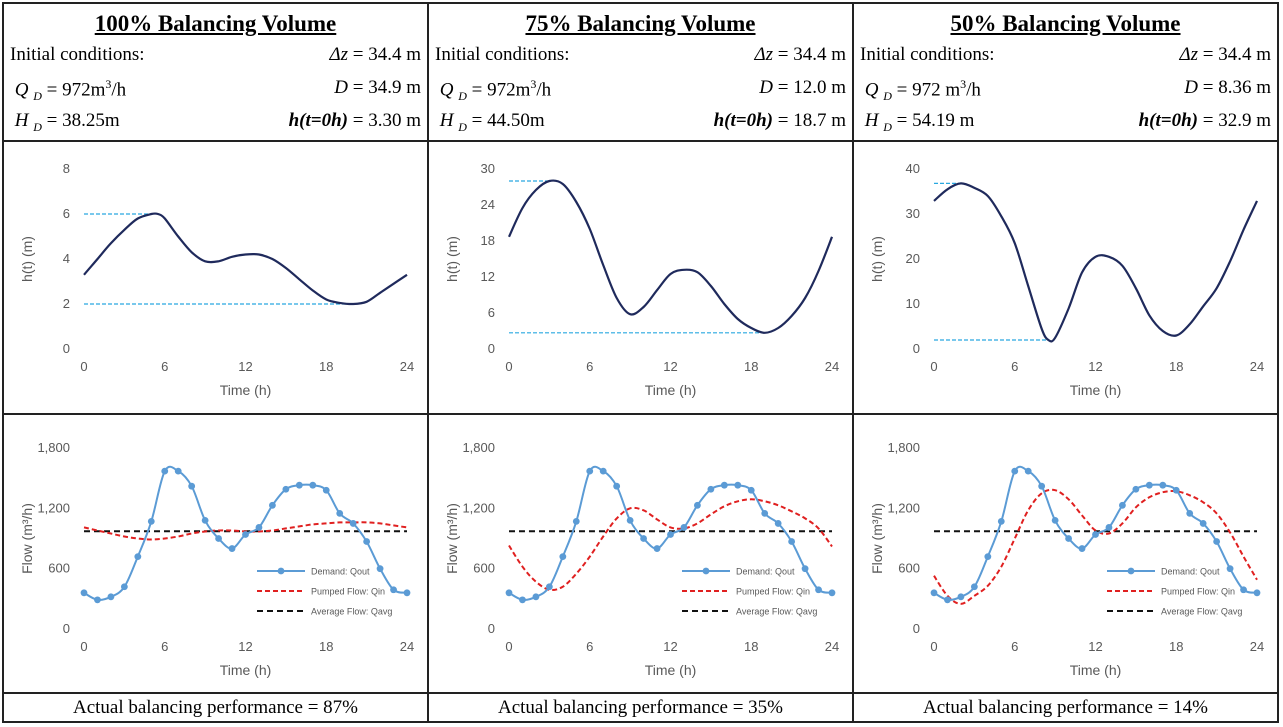 The image size is (1283, 727). Describe the element at coordinates (508, 120) in the screenshot. I see `design-head-number: = 44.50m` at that location.